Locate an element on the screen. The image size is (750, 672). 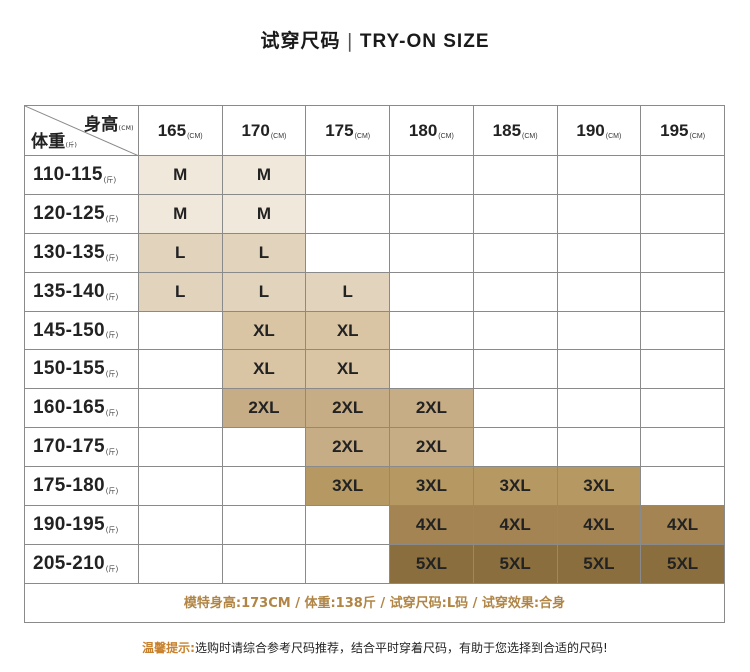
weight-header: 体重(斤) is located at coordinates (54, 142).